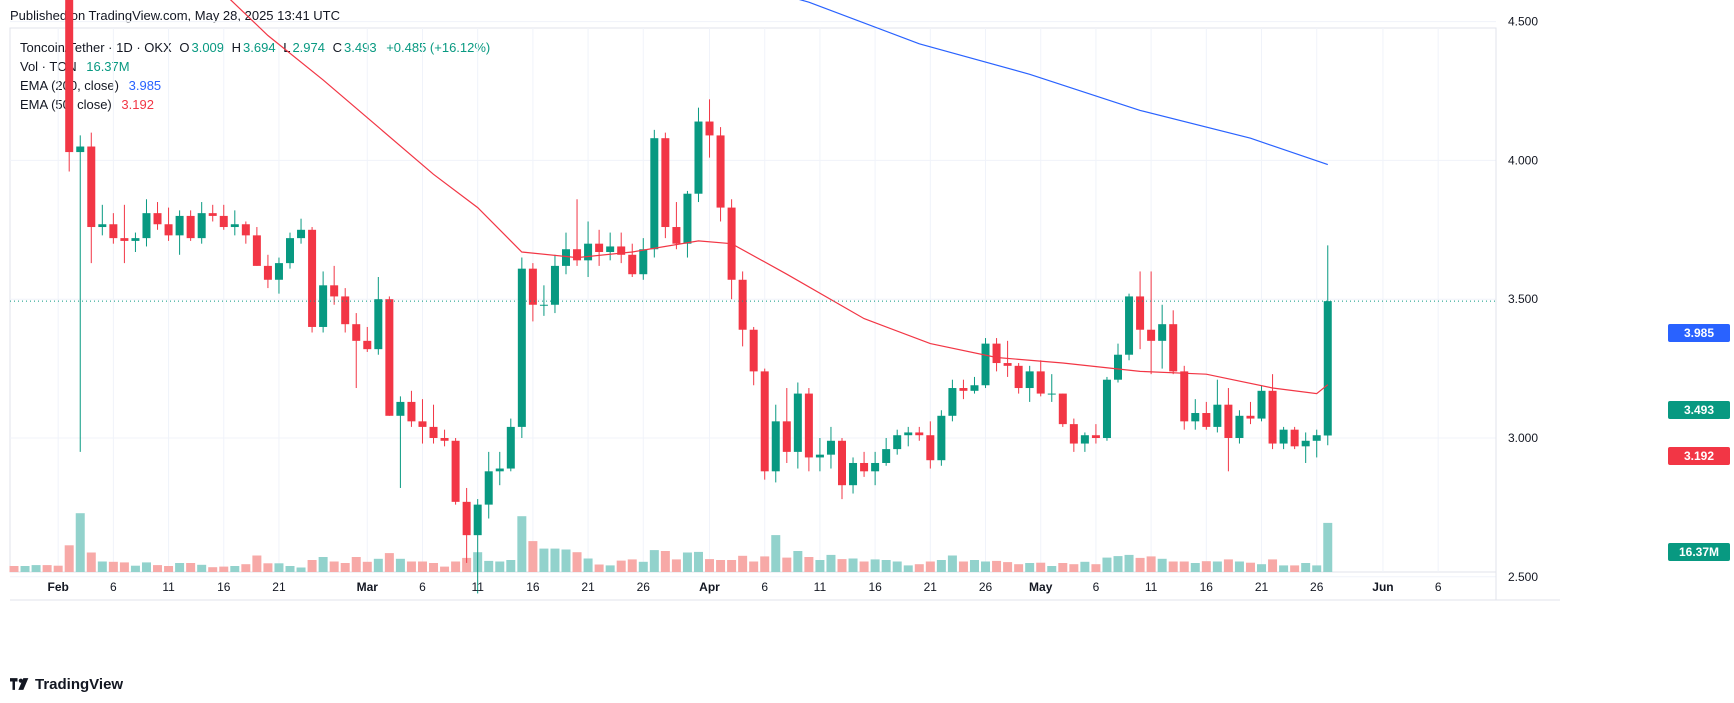  I want to click on tradingview-icon, so click(19, 684).